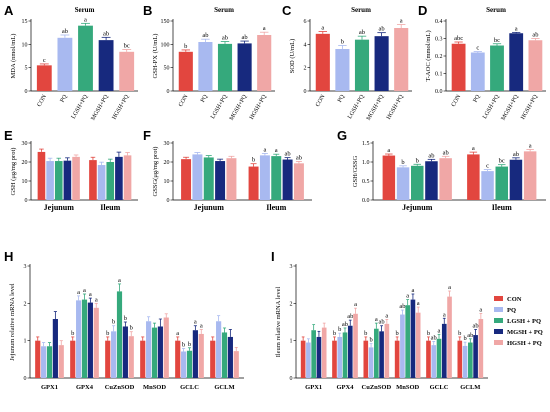 The height and width of the screenshot is (412, 550). Describe the element at coordinates (49, 387) in the screenshot. I see `x-group-label: GPX1` at that location.